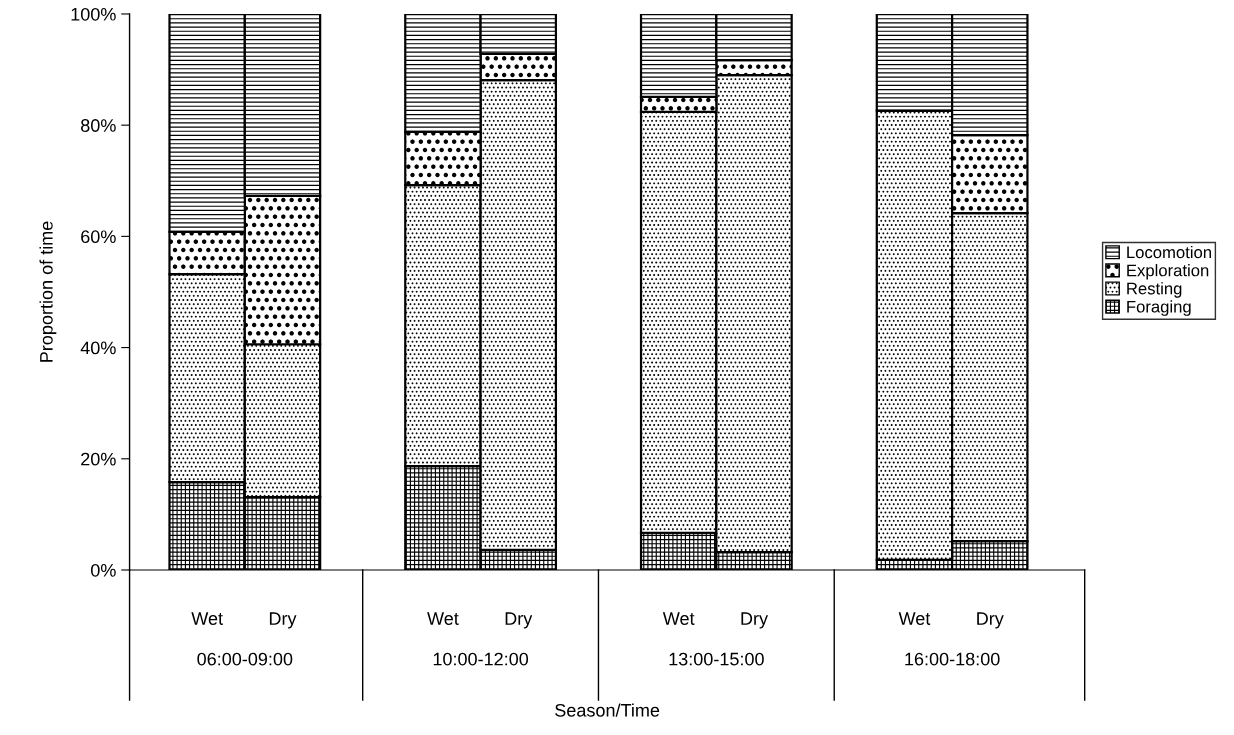  I want to click on y-tick-label: 20%, so click(98, 459).